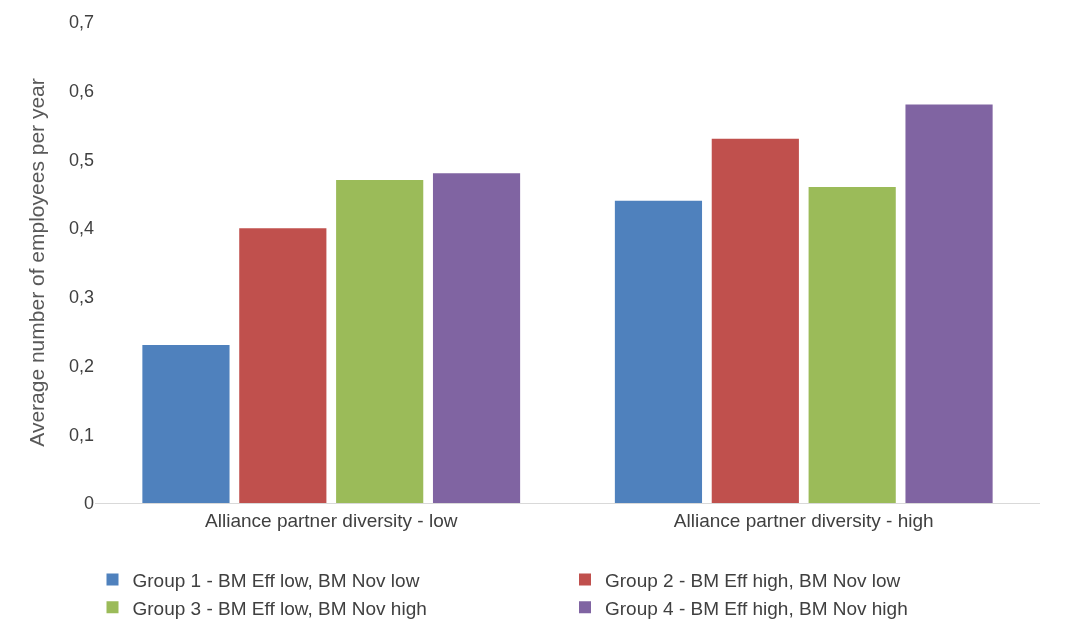  What do you see at coordinates (331, 520) in the screenshot?
I see `x-tick-label: Alliance partner diversity - low` at bounding box center [331, 520].